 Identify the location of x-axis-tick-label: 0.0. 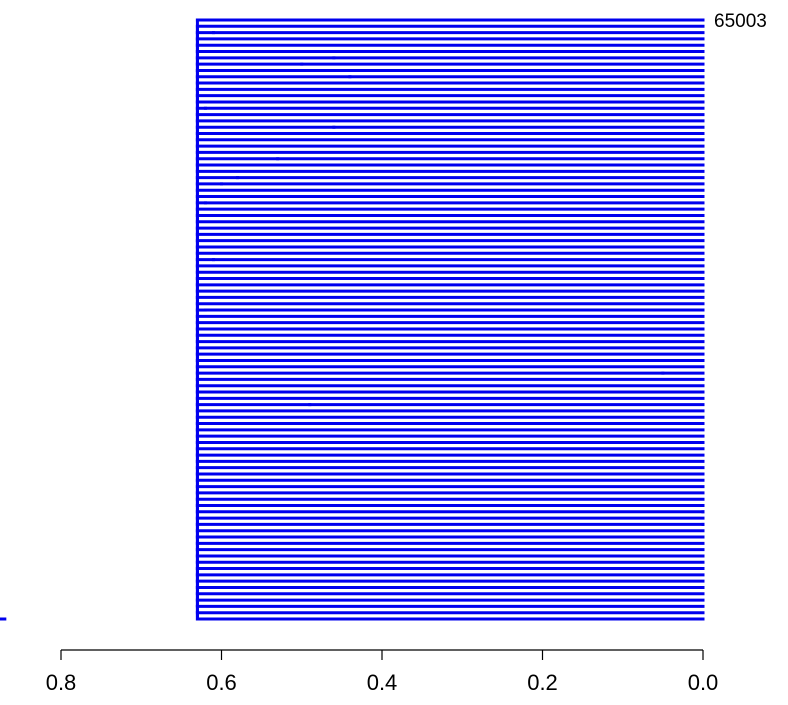
(703, 682).